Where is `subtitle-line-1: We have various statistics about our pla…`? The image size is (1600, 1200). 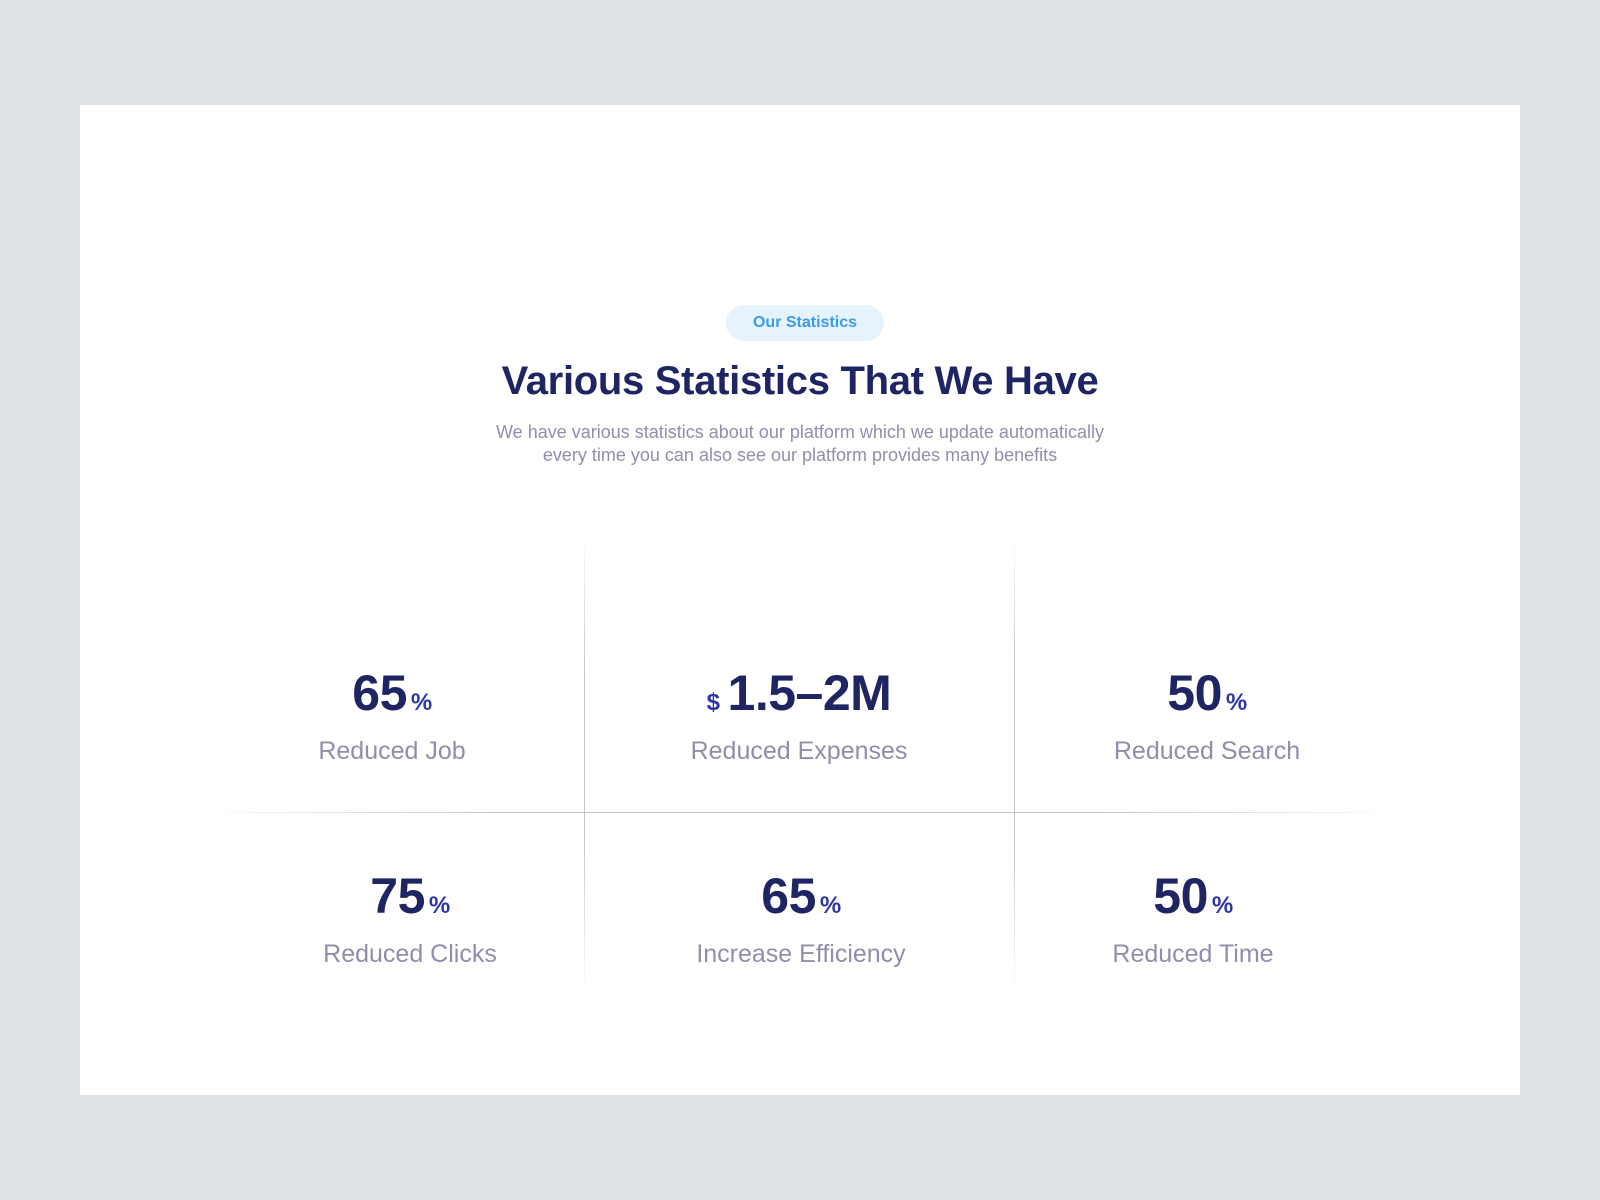 subtitle-line-1: We have various statistics about our pla… is located at coordinates (800, 432).